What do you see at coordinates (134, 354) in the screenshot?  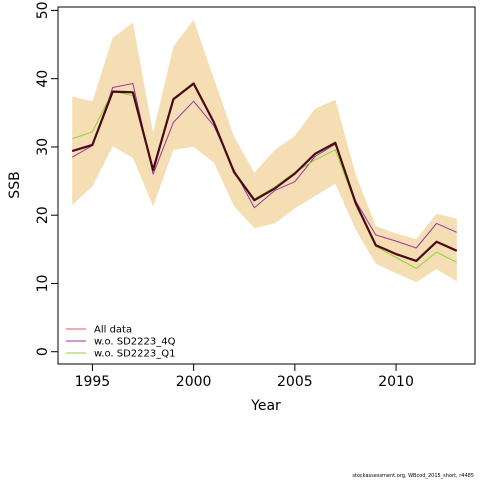 I see `legend-label: w.o. SD2223_Q1` at bounding box center [134, 354].